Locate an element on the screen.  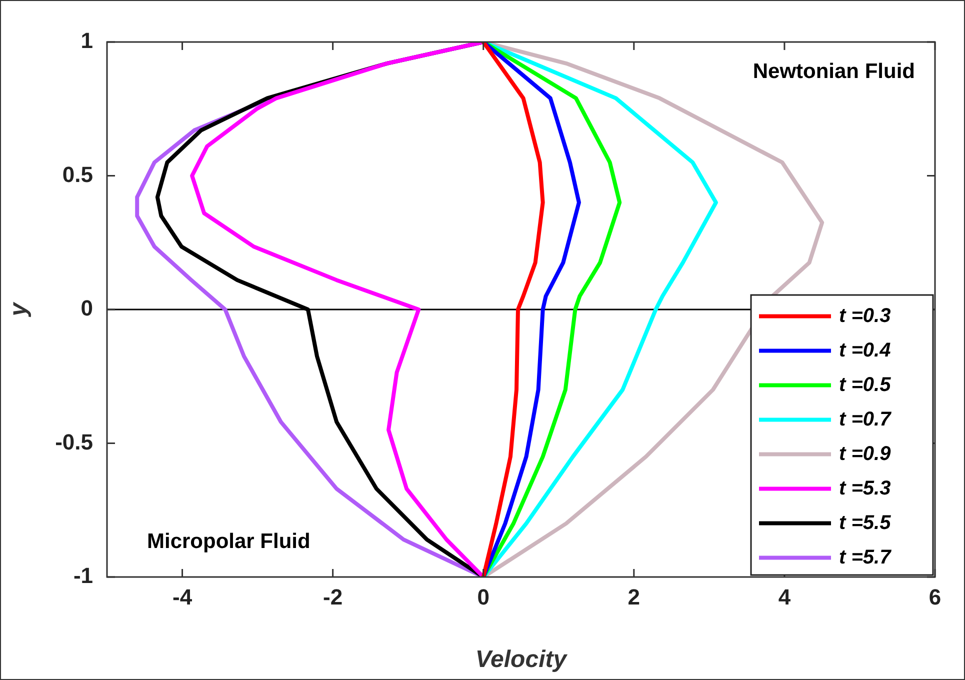
y-tick-label: 0 is located at coordinates (86, 308).